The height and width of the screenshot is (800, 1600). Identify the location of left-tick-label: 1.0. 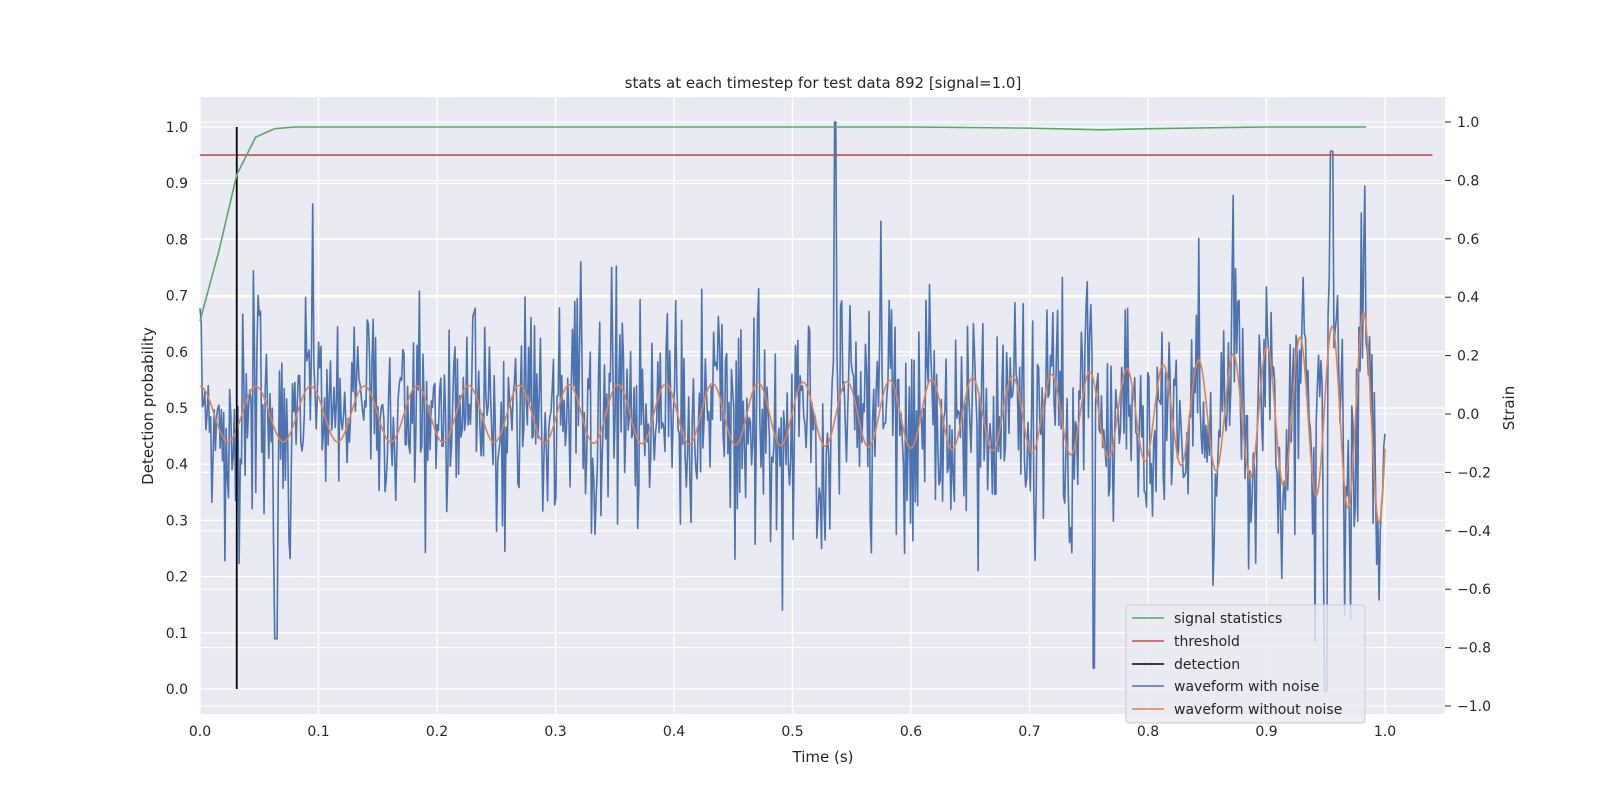
(177, 128).